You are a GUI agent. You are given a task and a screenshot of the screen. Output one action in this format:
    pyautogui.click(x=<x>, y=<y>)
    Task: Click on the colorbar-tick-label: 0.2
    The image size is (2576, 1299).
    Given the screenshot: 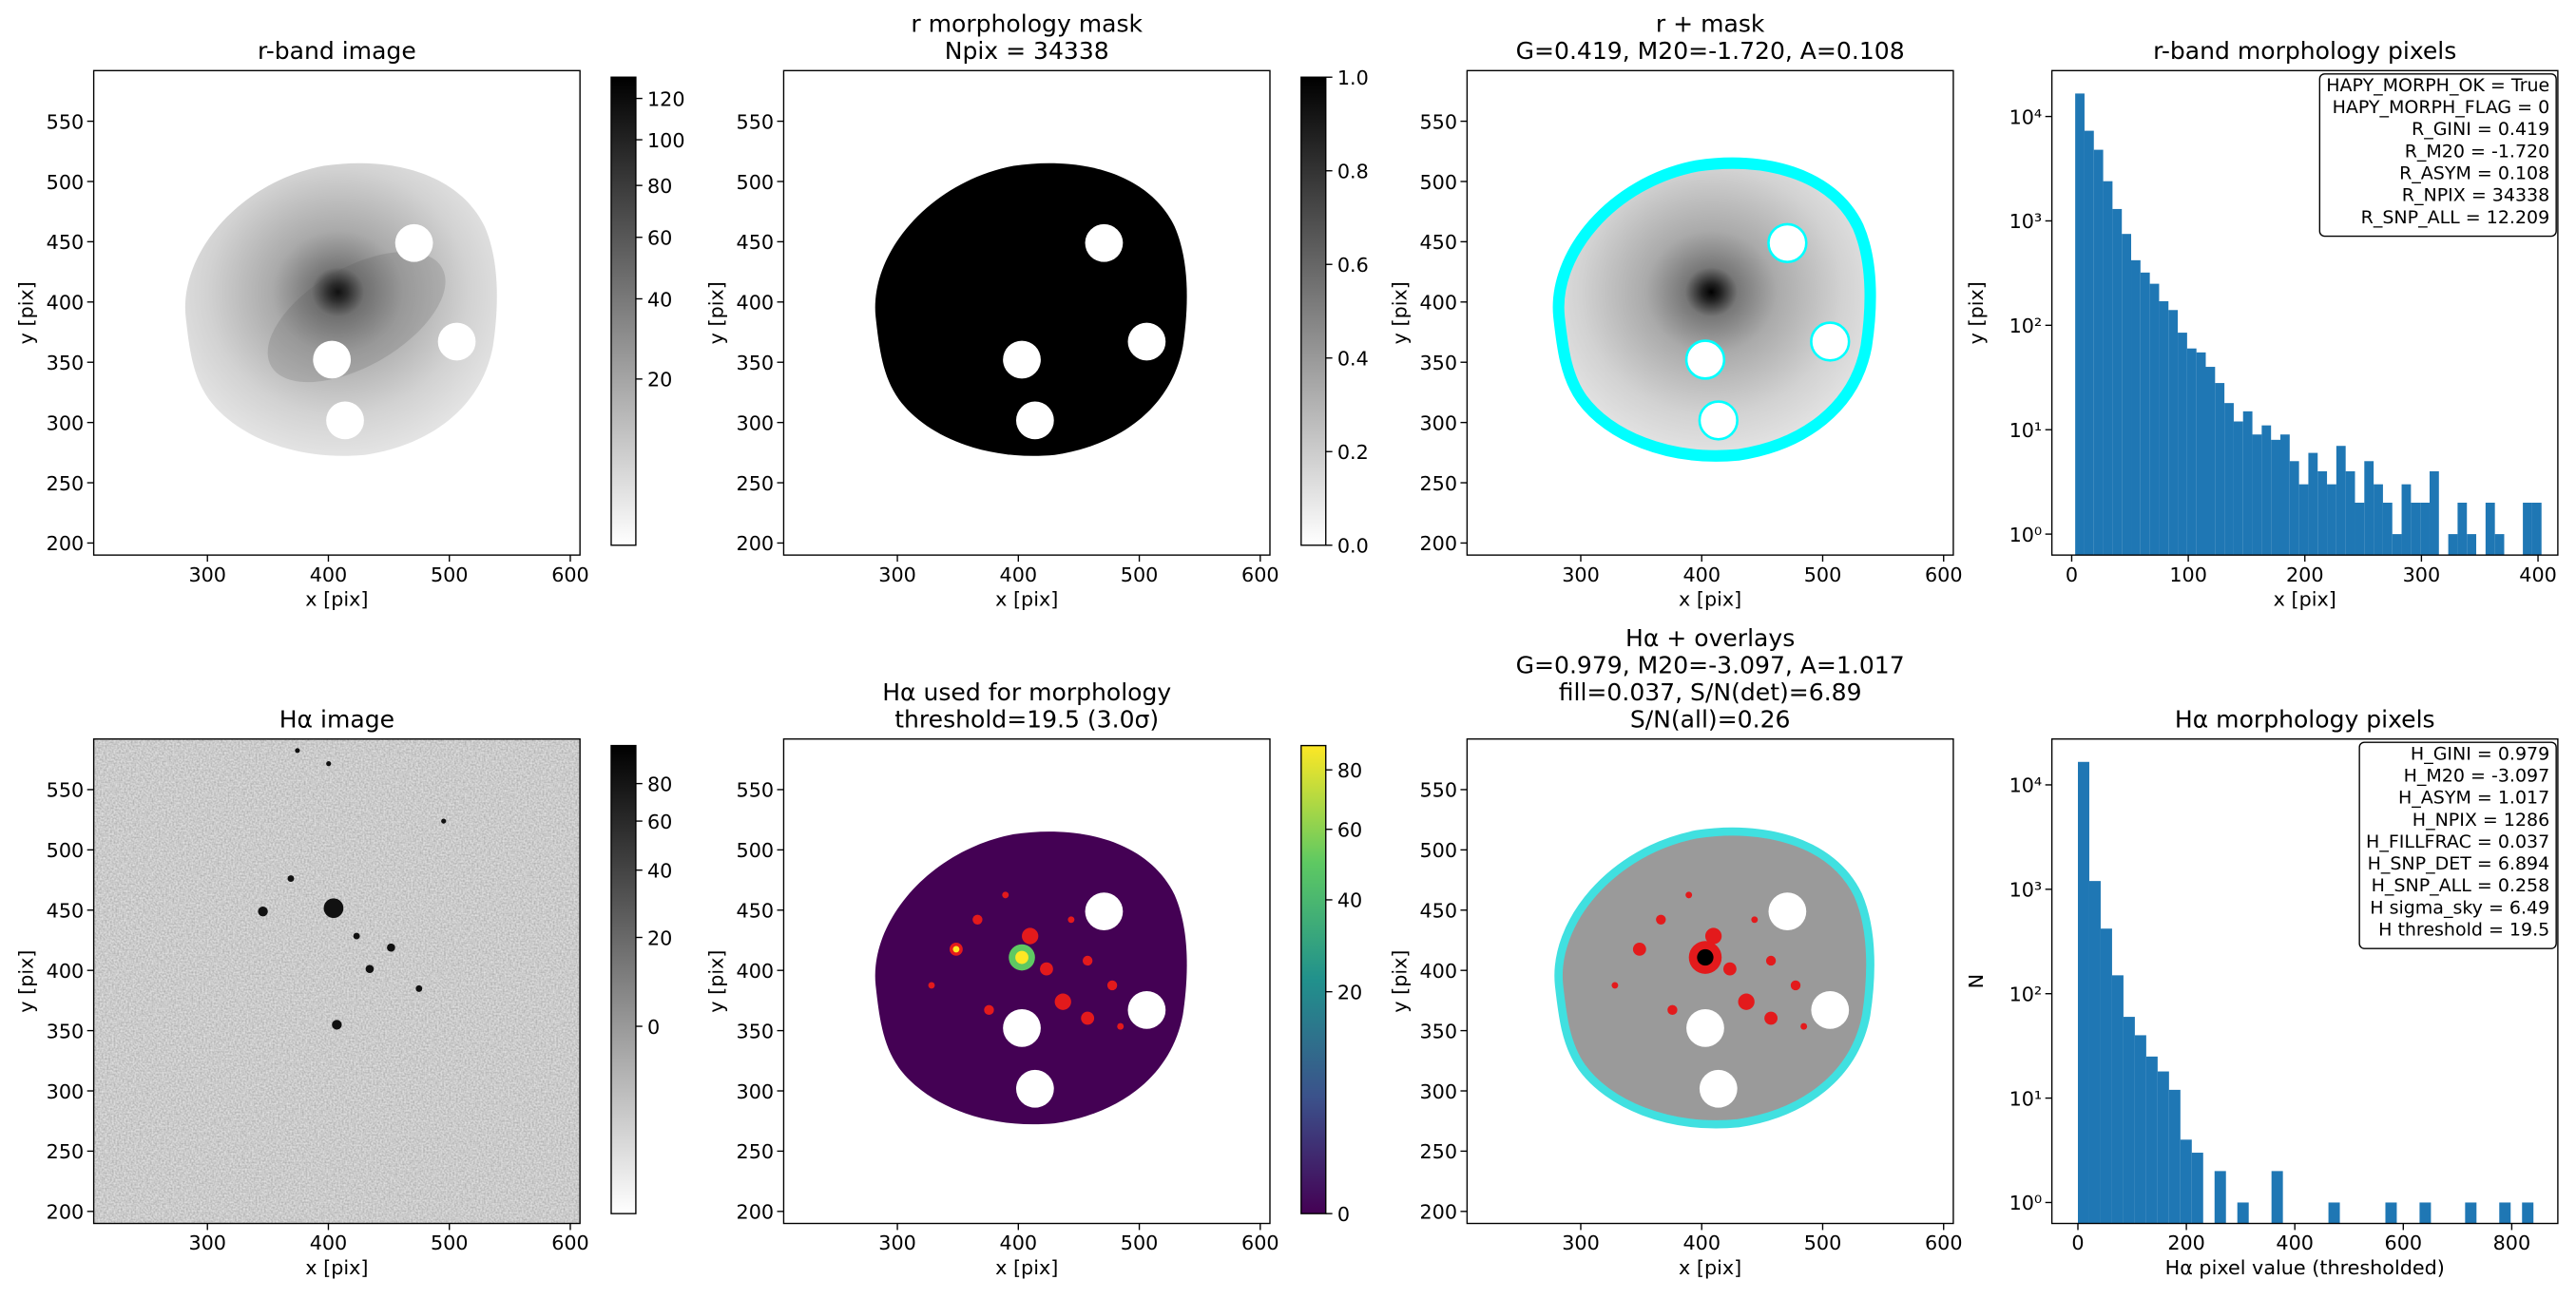 What is the action you would take?
    pyautogui.click(x=1353, y=453)
    